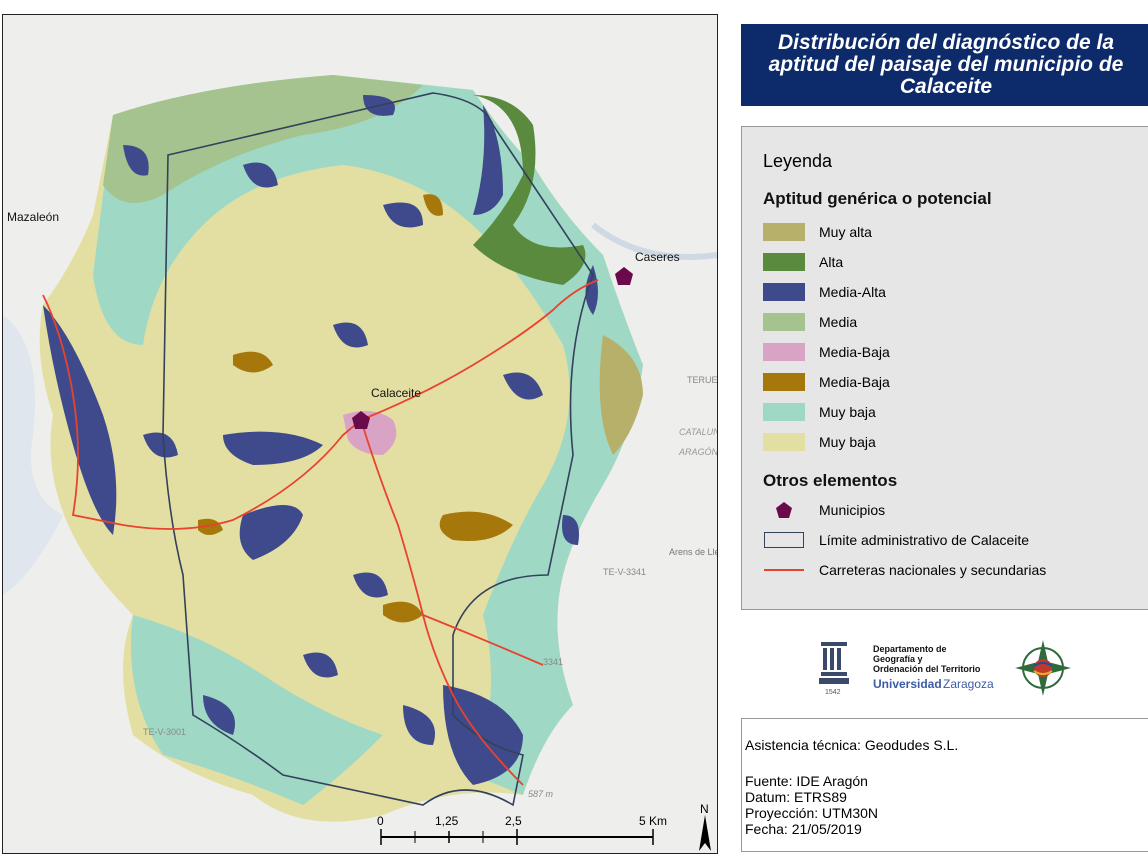  I want to click on legend-label: Municipios, so click(852, 510).